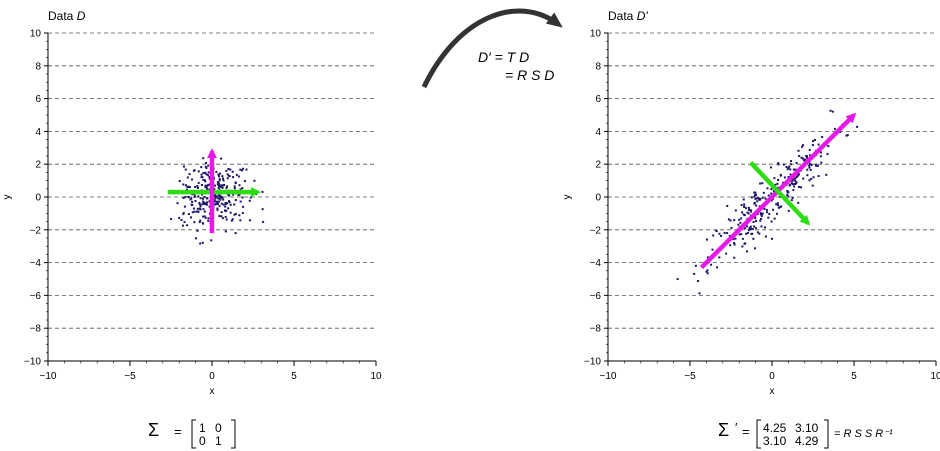 The image size is (940, 451). What do you see at coordinates (935, 376) in the screenshot?
I see `right-x-tick-label: 10` at bounding box center [935, 376].